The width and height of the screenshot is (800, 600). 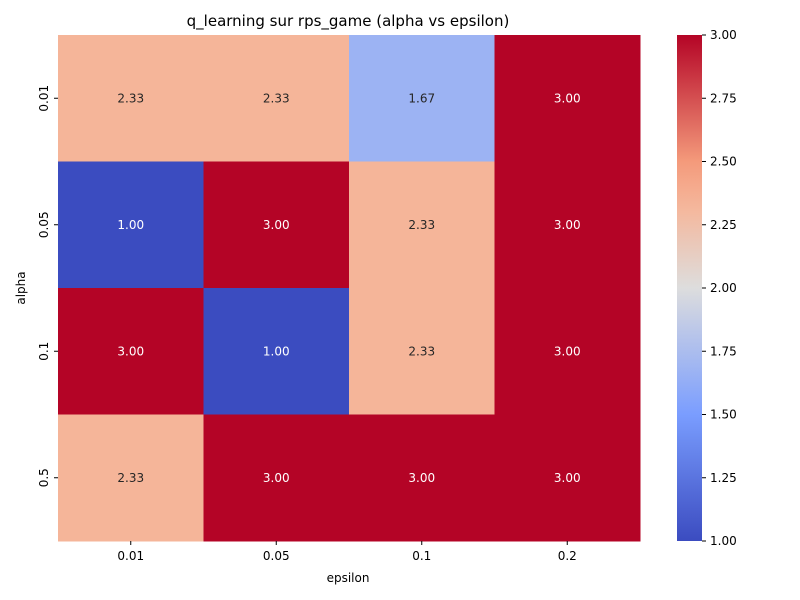 I want to click on heatmap-cell-r1-c0, so click(x=131, y=225).